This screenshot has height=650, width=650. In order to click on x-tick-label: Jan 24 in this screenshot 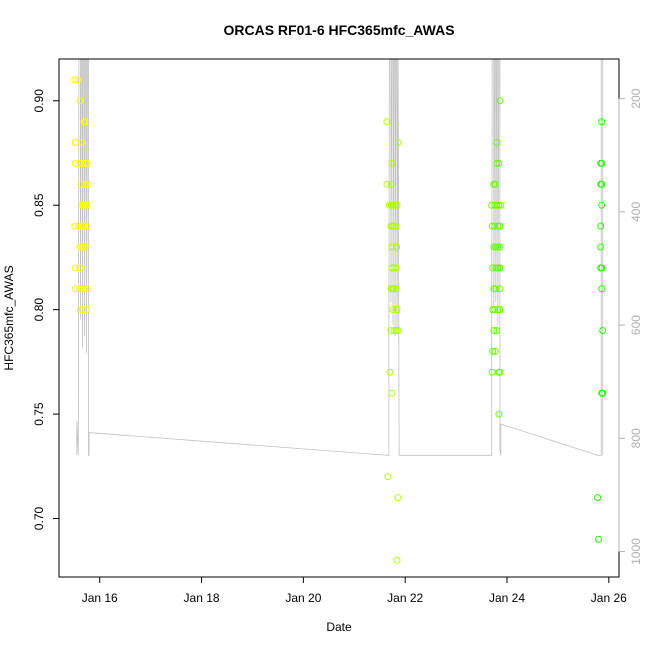, I will do `click(507, 598)`.